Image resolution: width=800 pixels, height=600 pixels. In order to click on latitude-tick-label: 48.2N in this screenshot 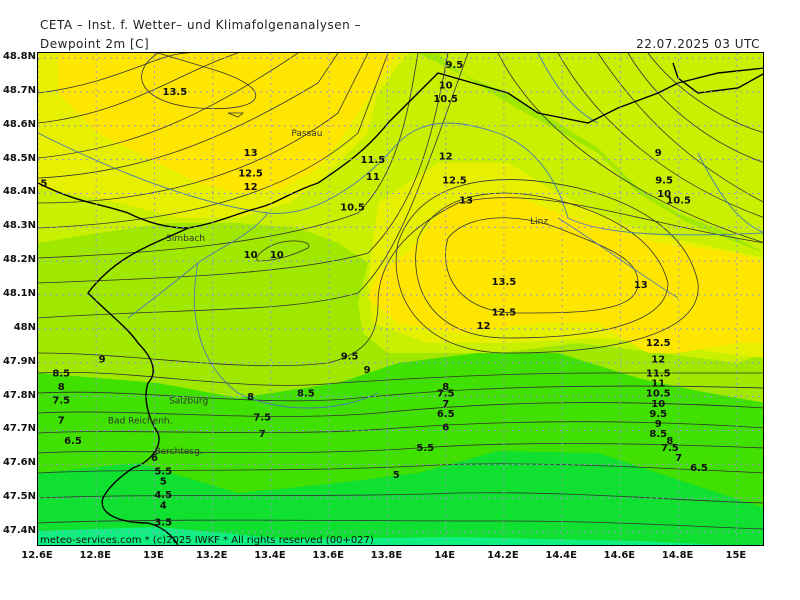, I will do `click(19, 260)`.